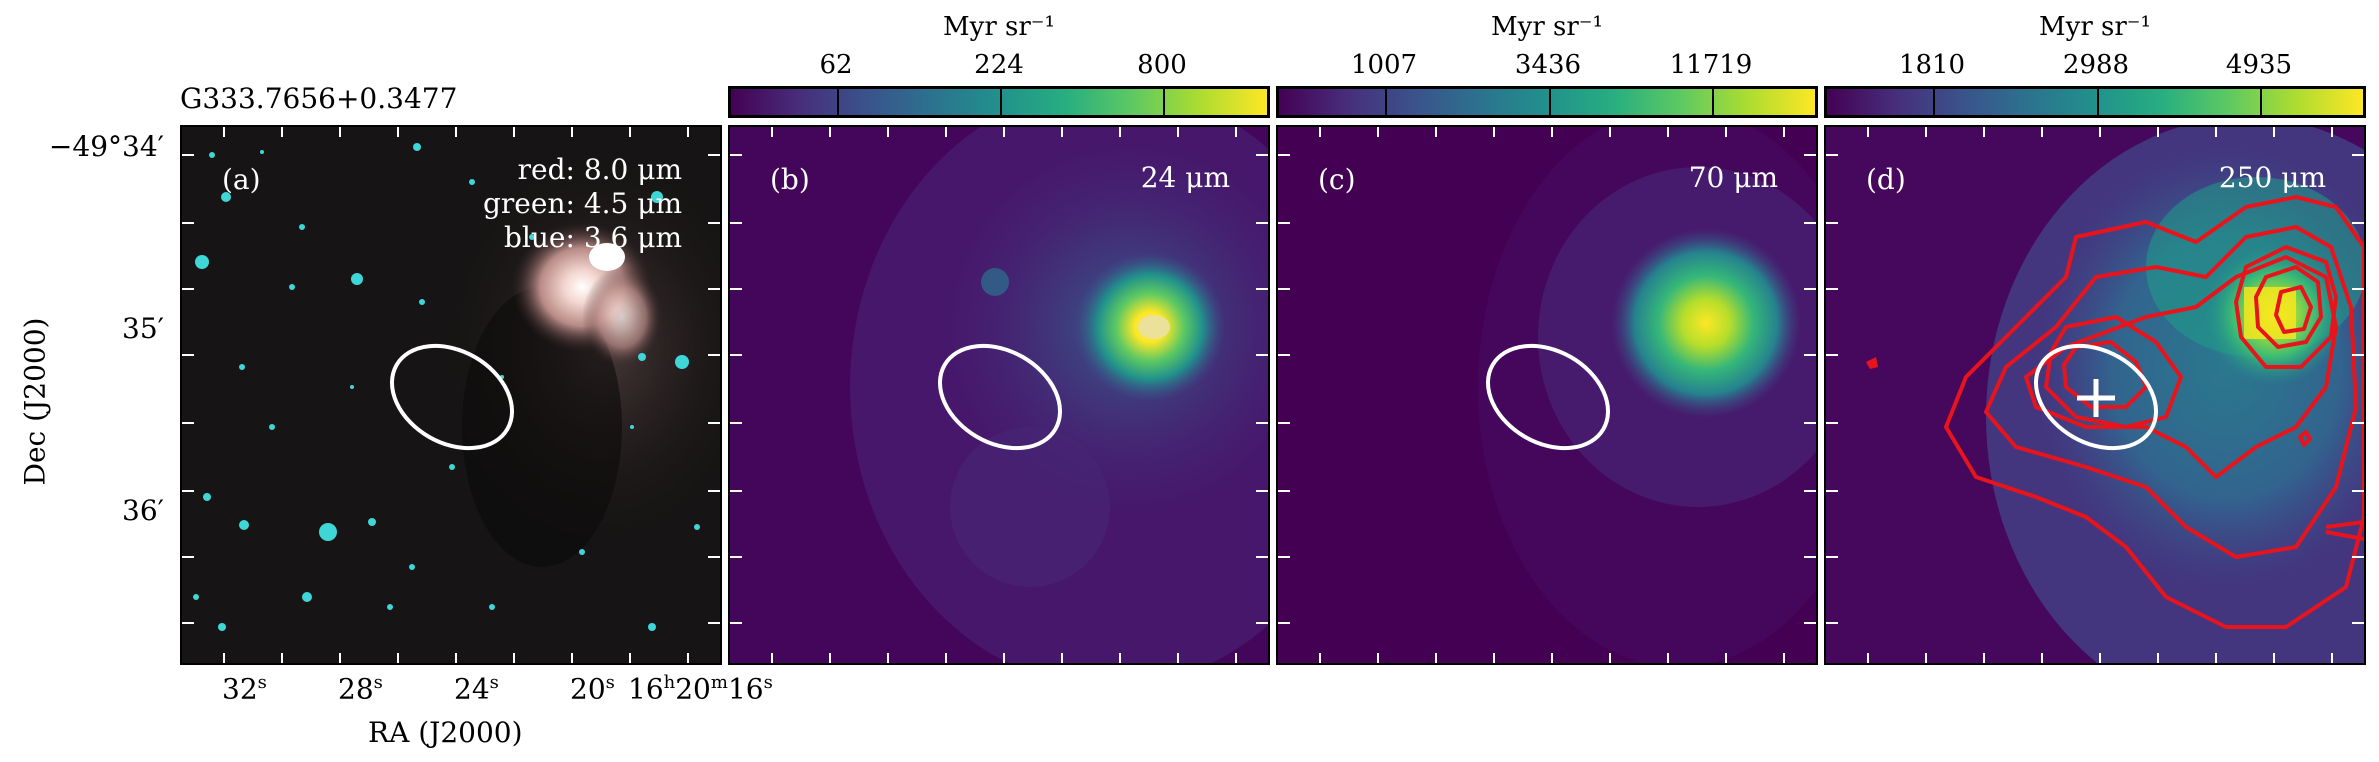  What do you see at coordinates (2095, 27) in the screenshot?
I see `colorbar-unit-d: Myr sr⁻¹` at bounding box center [2095, 27].